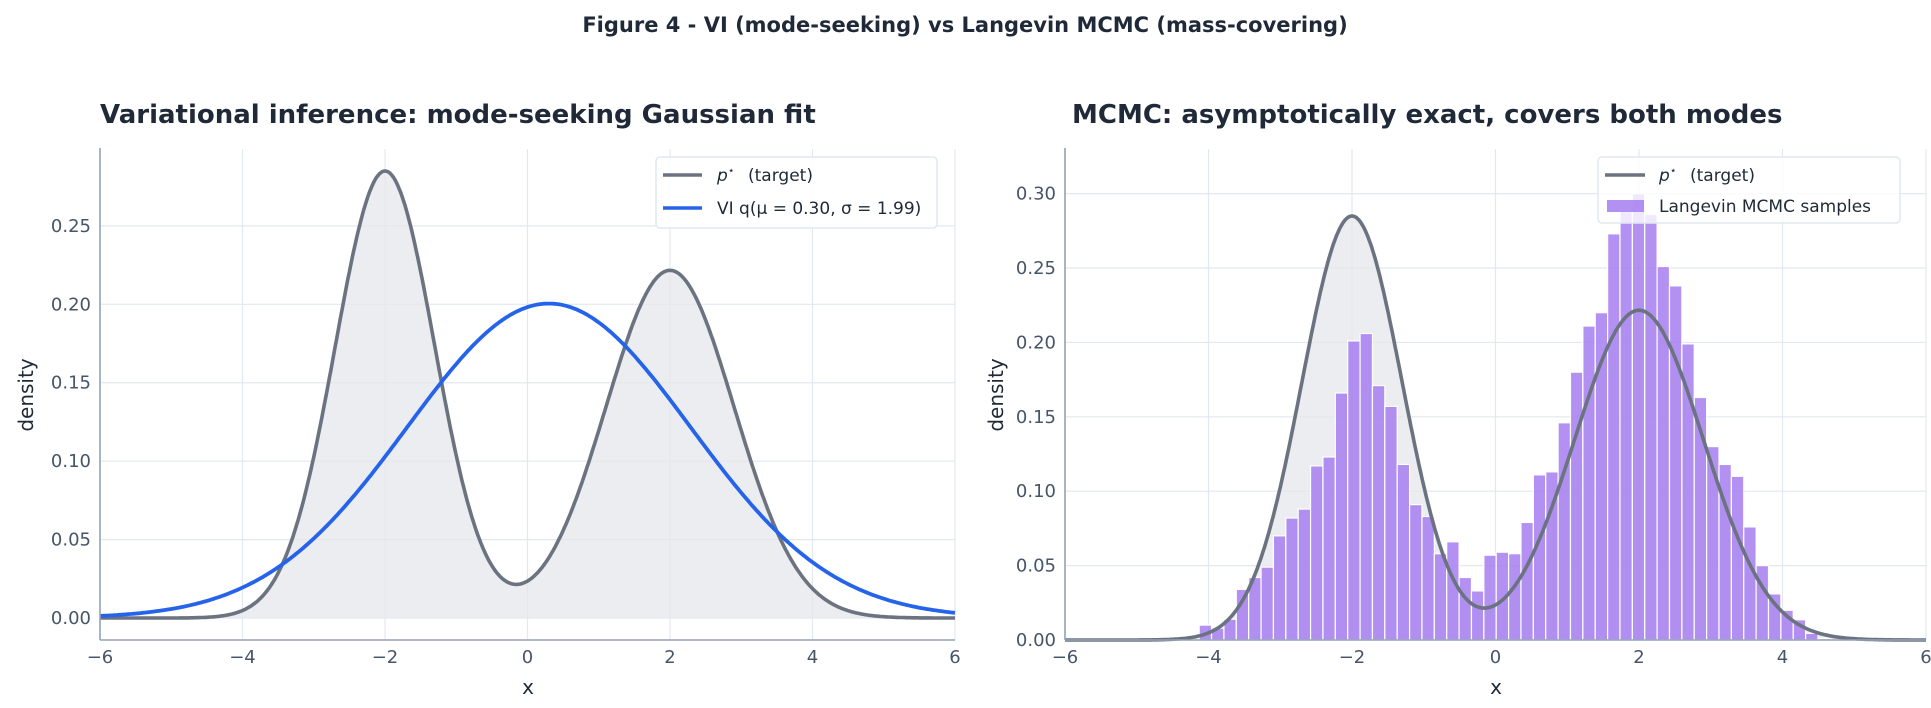 The image size is (1931, 708). I want to click on legend-hist-swatch, so click(1625, 206).